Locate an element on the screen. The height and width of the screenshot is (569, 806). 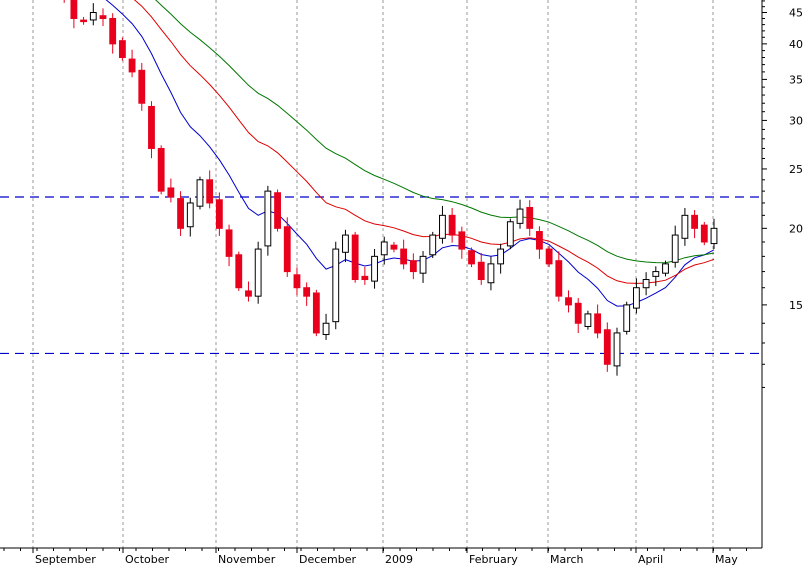
y-tick-label: 40 is located at coordinates (796, 44).